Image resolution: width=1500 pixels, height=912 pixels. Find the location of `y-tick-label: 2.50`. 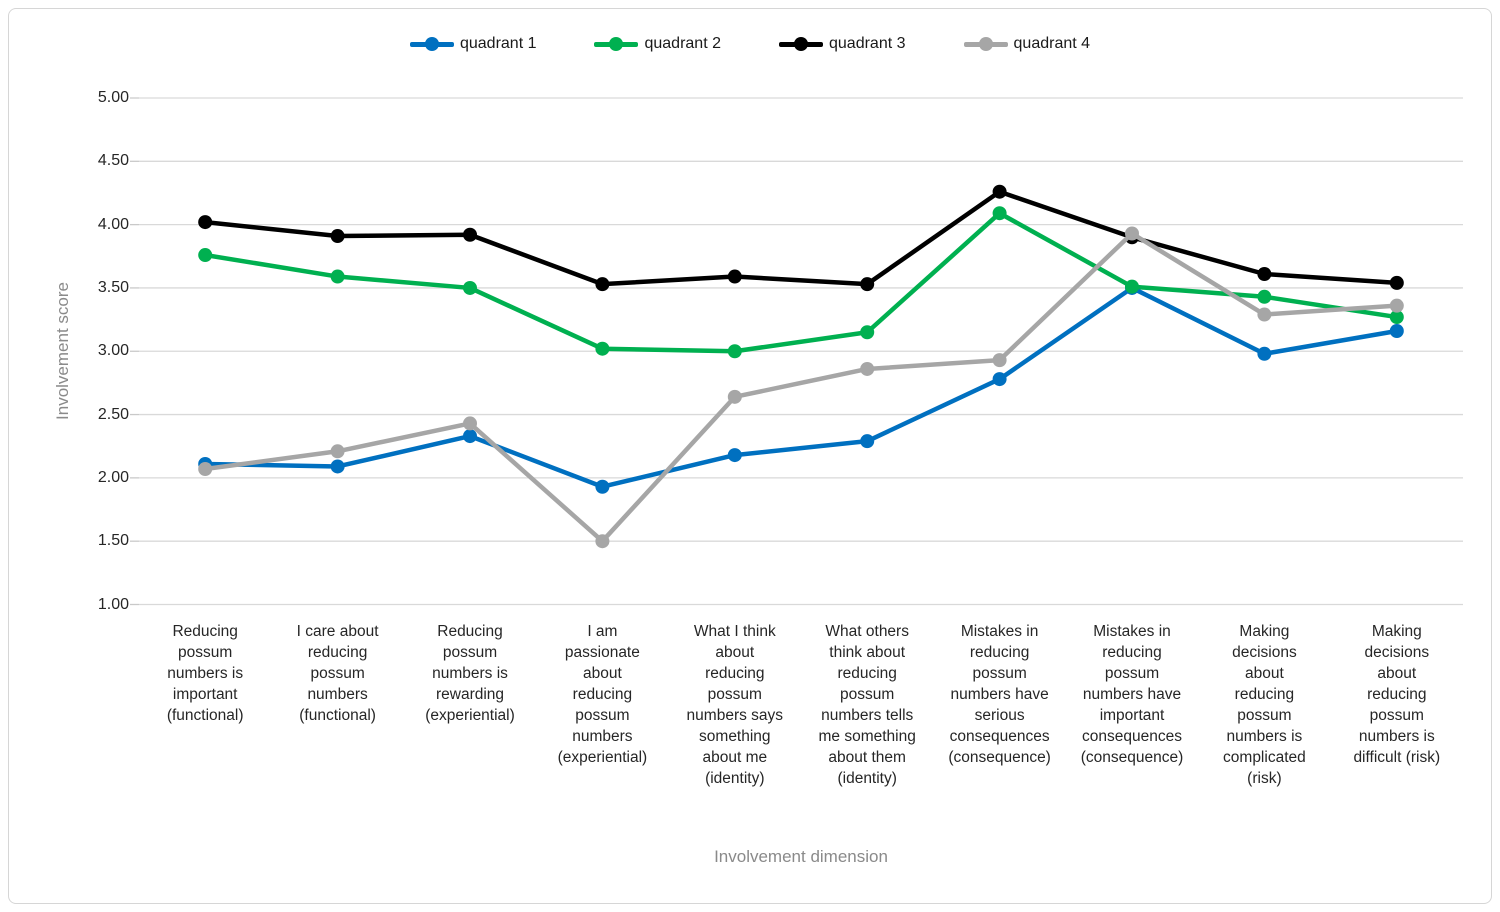

y-tick-label: 2.50 is located at coordinates (113, 414).